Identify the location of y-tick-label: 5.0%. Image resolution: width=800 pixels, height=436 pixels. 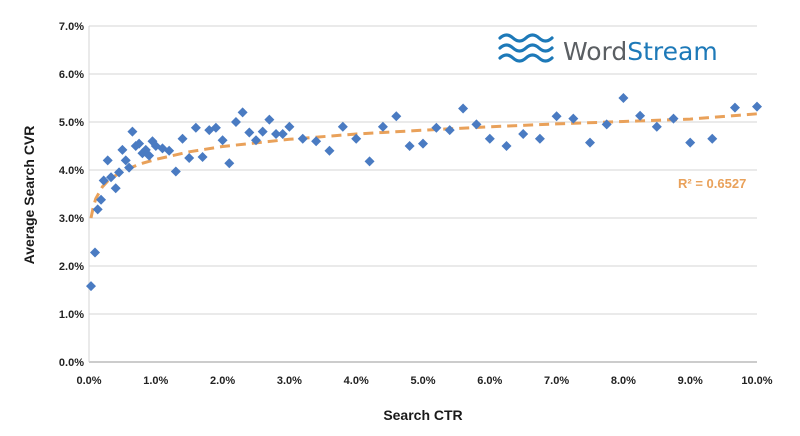
(71, 123).